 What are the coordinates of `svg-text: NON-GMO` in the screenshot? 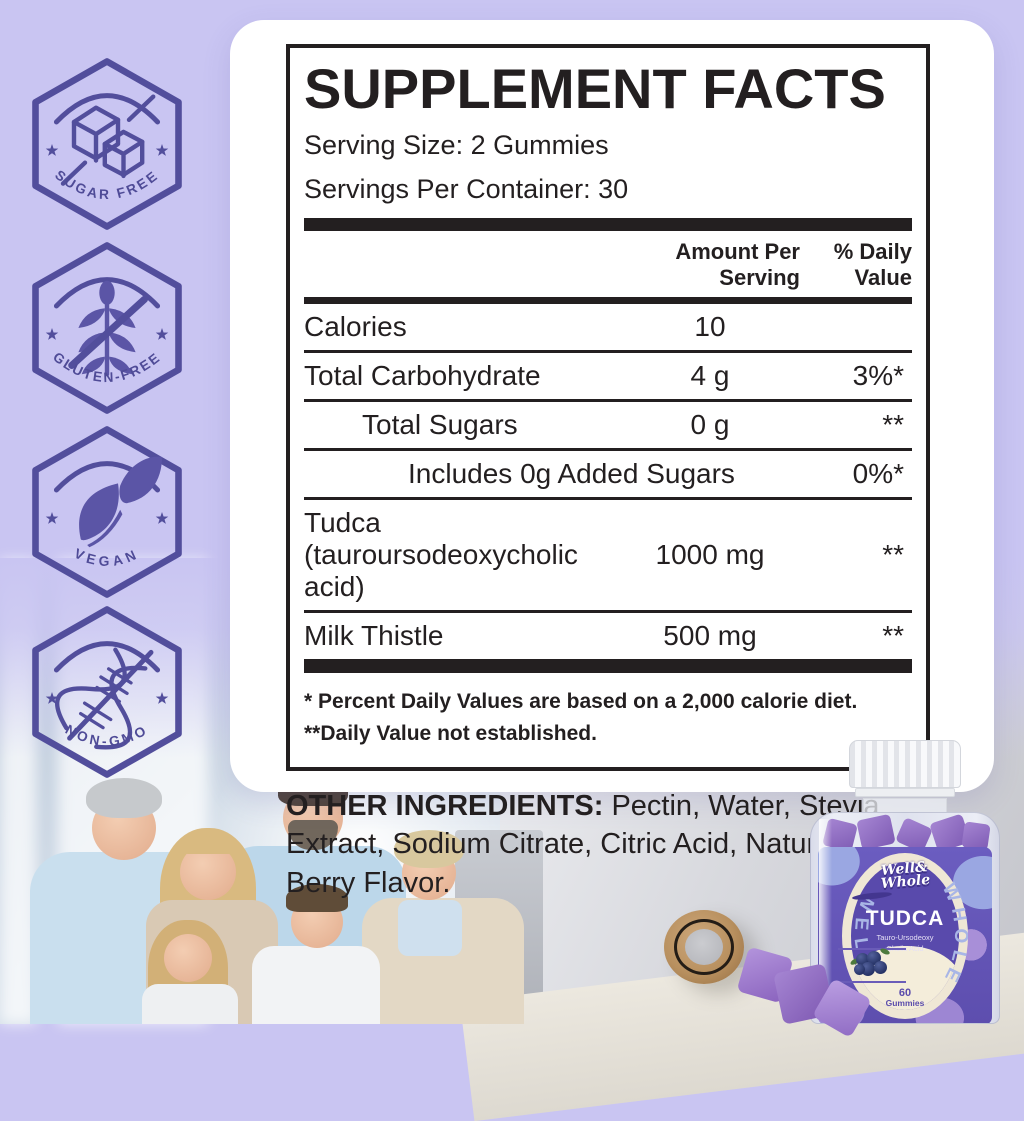 It's located at (107, 735).